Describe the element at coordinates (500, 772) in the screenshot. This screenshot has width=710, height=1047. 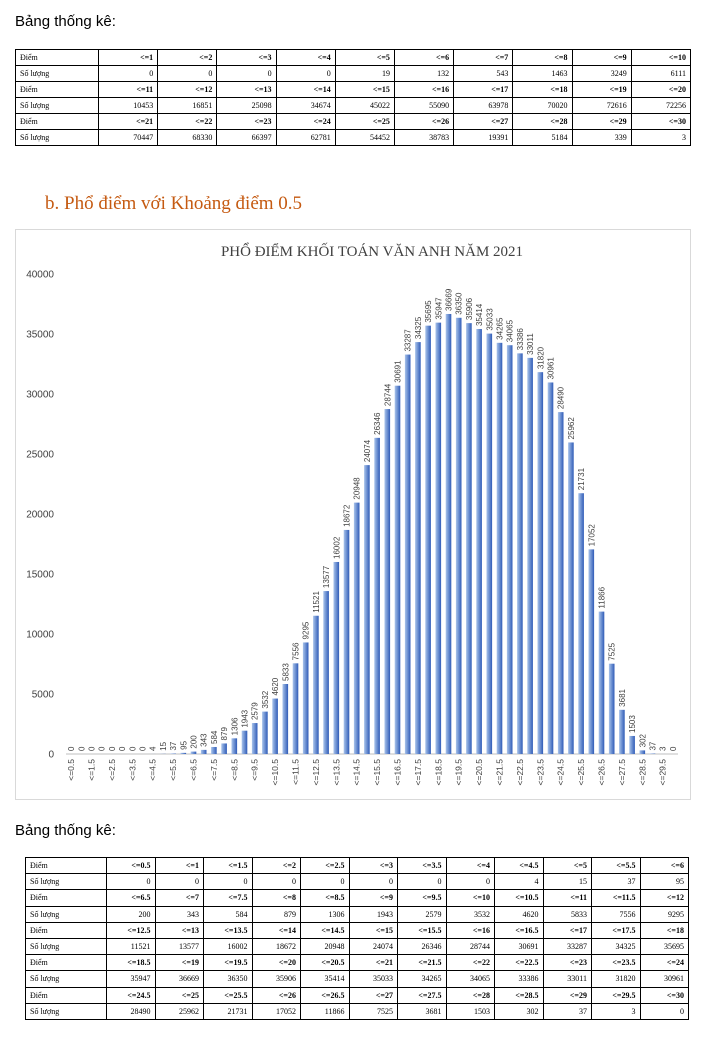
I see `x-tick-label: <=21.5` at that location.